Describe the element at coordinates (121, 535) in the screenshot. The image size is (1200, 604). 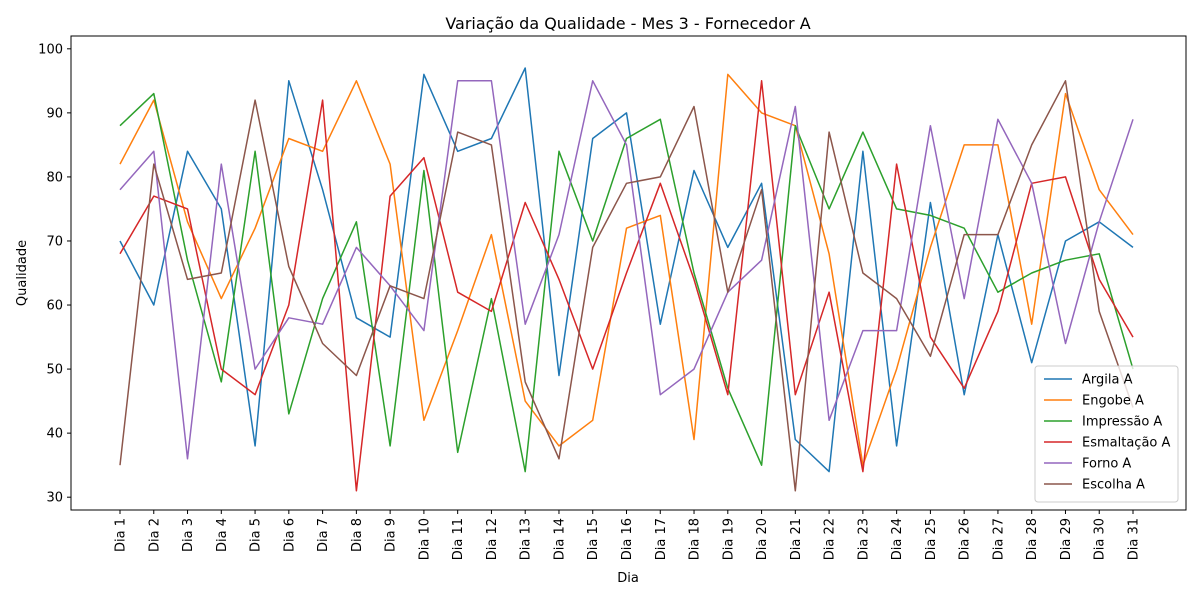
I see `x-tick-label: Dia 1` at that location.